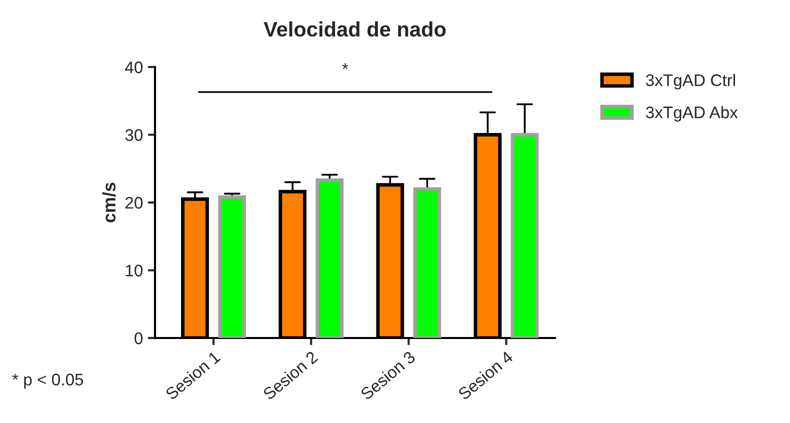  I want to click on y-tick-label: 10, so click(134, 270).